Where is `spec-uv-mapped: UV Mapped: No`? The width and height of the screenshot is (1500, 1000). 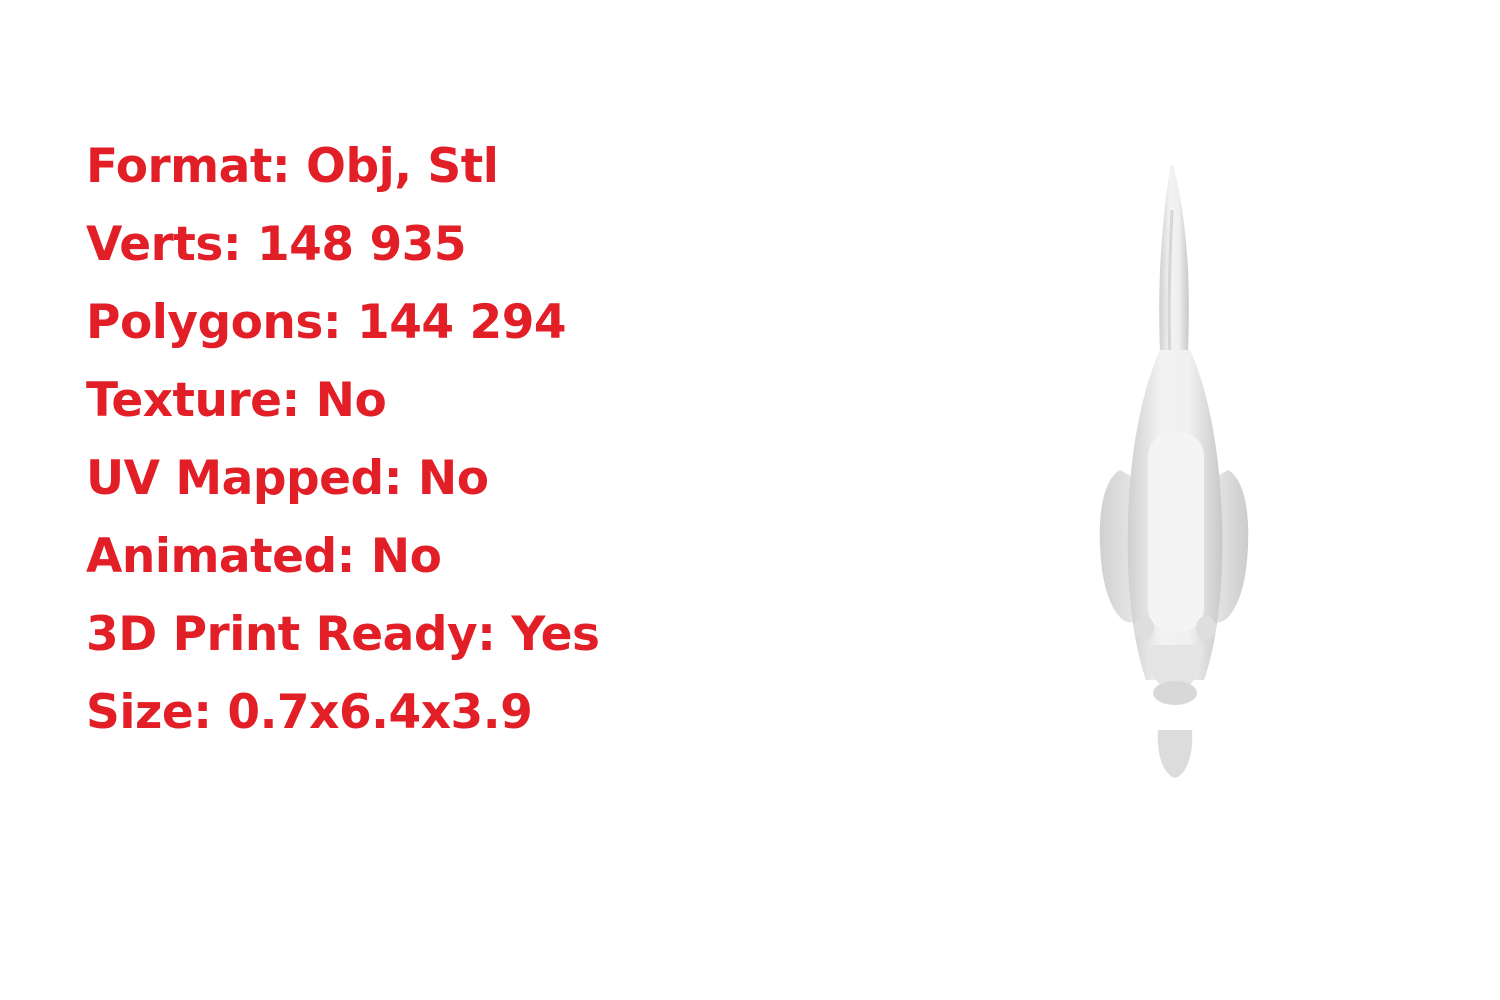 spec-uv-mapped: UV Mapped: No is located at coordinates (287, 478).